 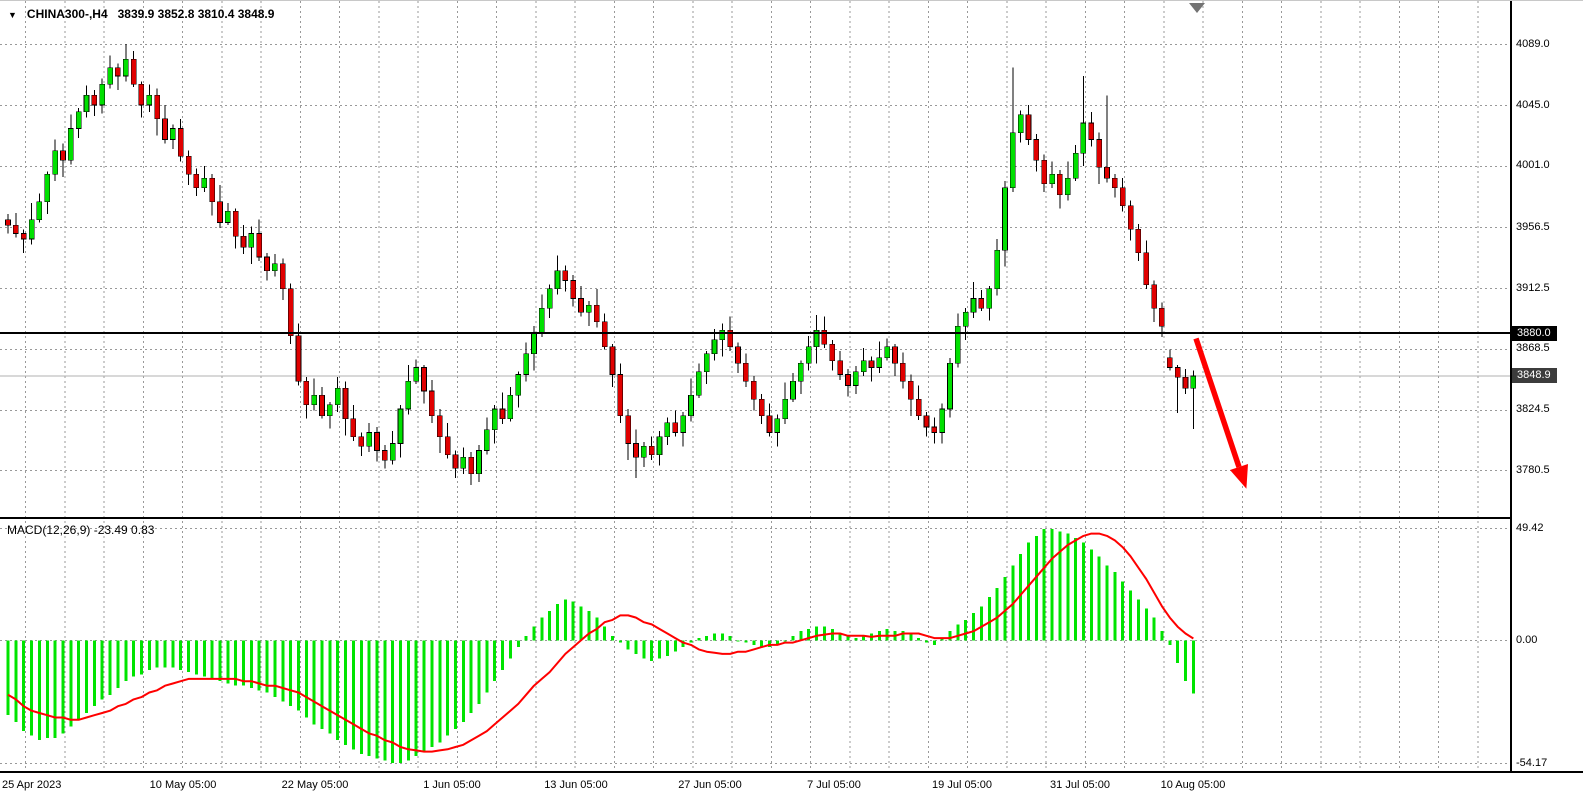 What do you see at coordinates (1532, 762) in the screenshot?
I see `macd-axis-label: -54.17` at bounding box center [1532, 762].